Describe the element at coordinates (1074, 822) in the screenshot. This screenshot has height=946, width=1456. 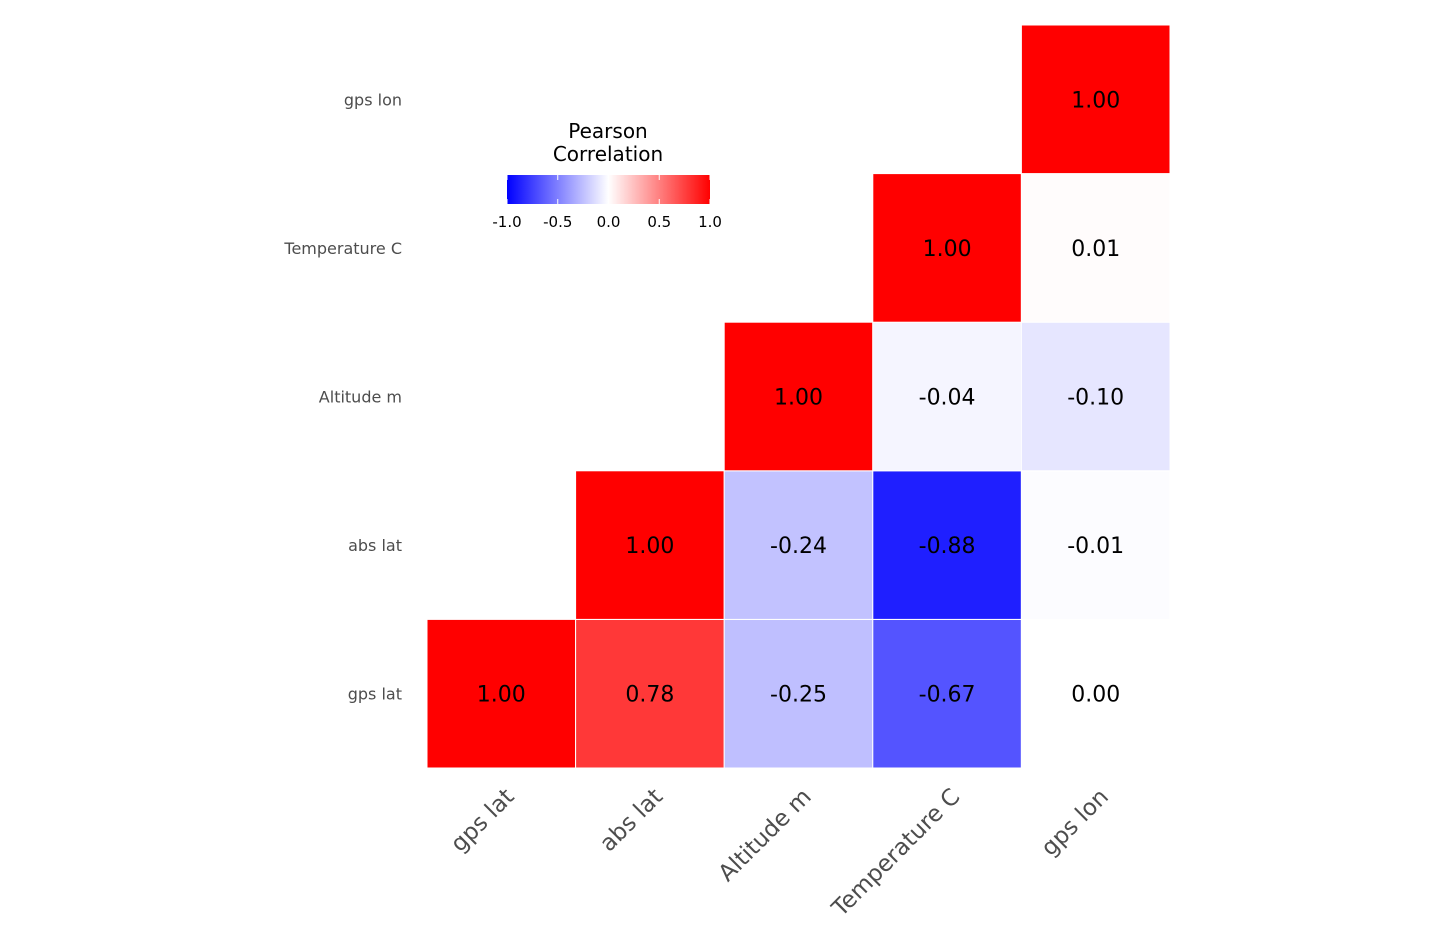
I see `x-tick-label: gps lon` at that location.